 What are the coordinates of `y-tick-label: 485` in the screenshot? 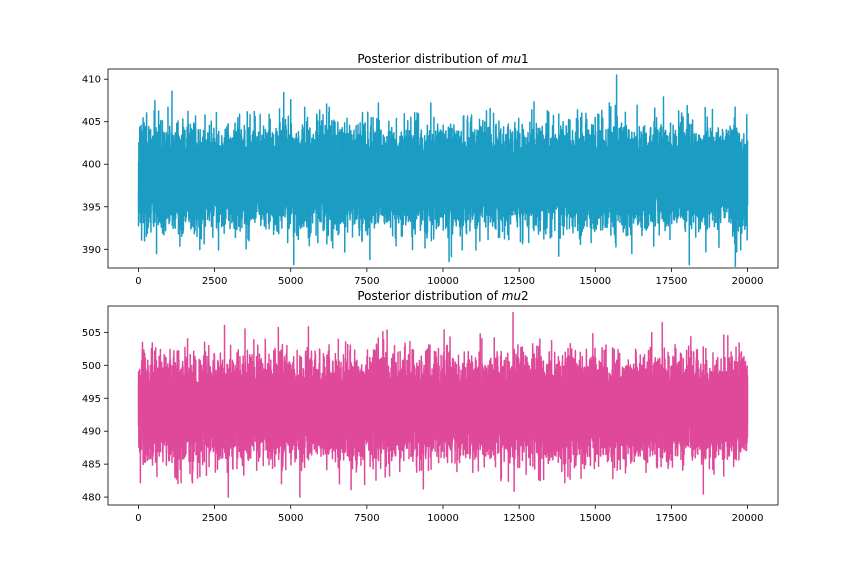 It's located at (91, 465).